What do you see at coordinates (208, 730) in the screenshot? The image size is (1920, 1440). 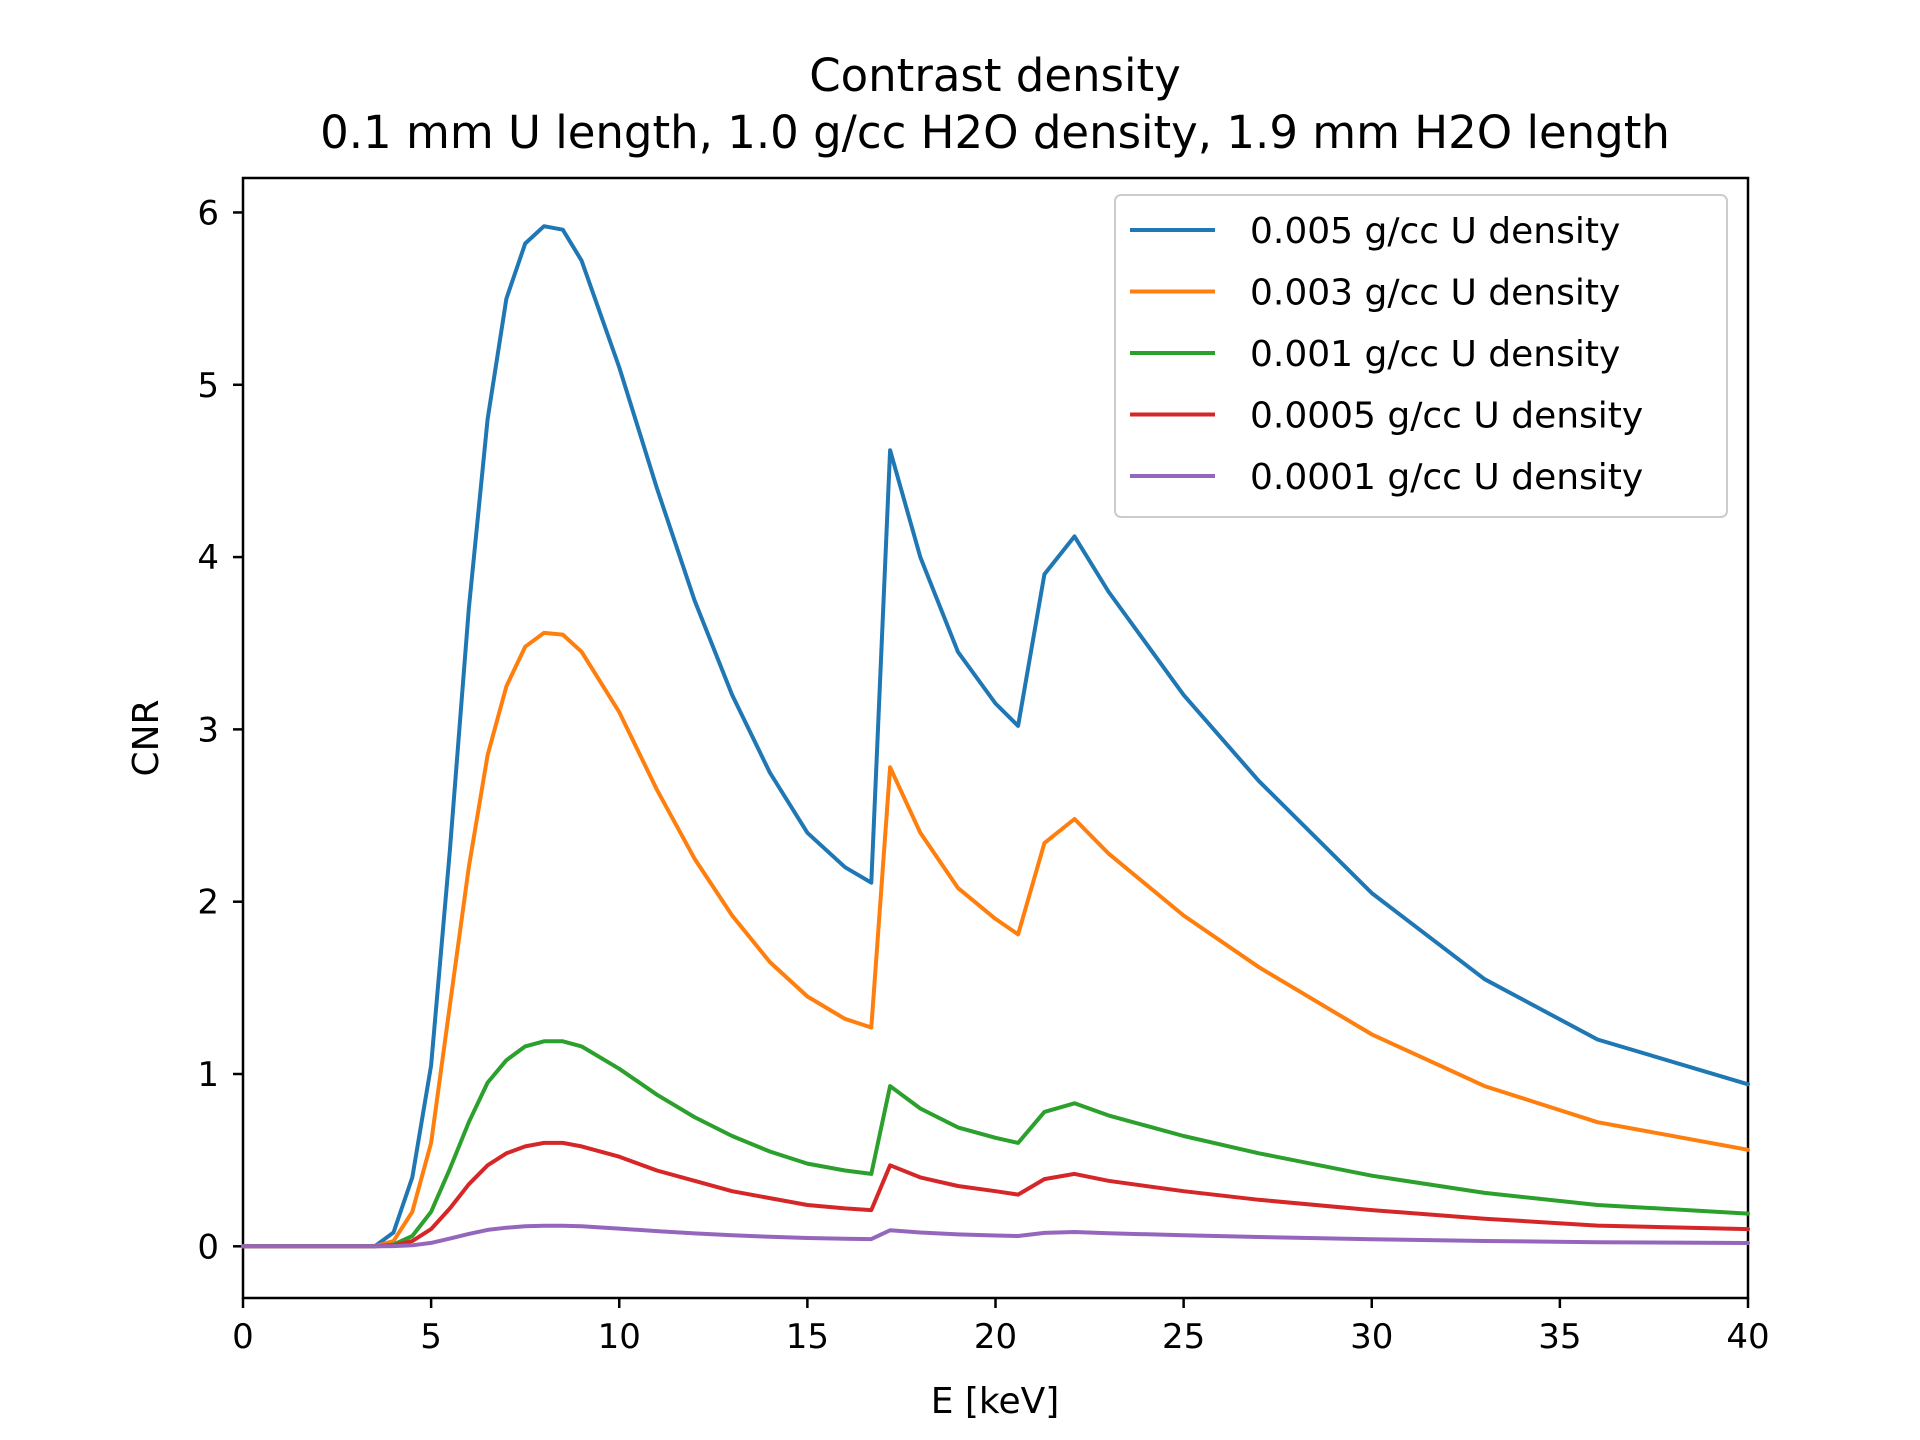 I see `y-tick-label: 3` at bounding box center [208, 730].